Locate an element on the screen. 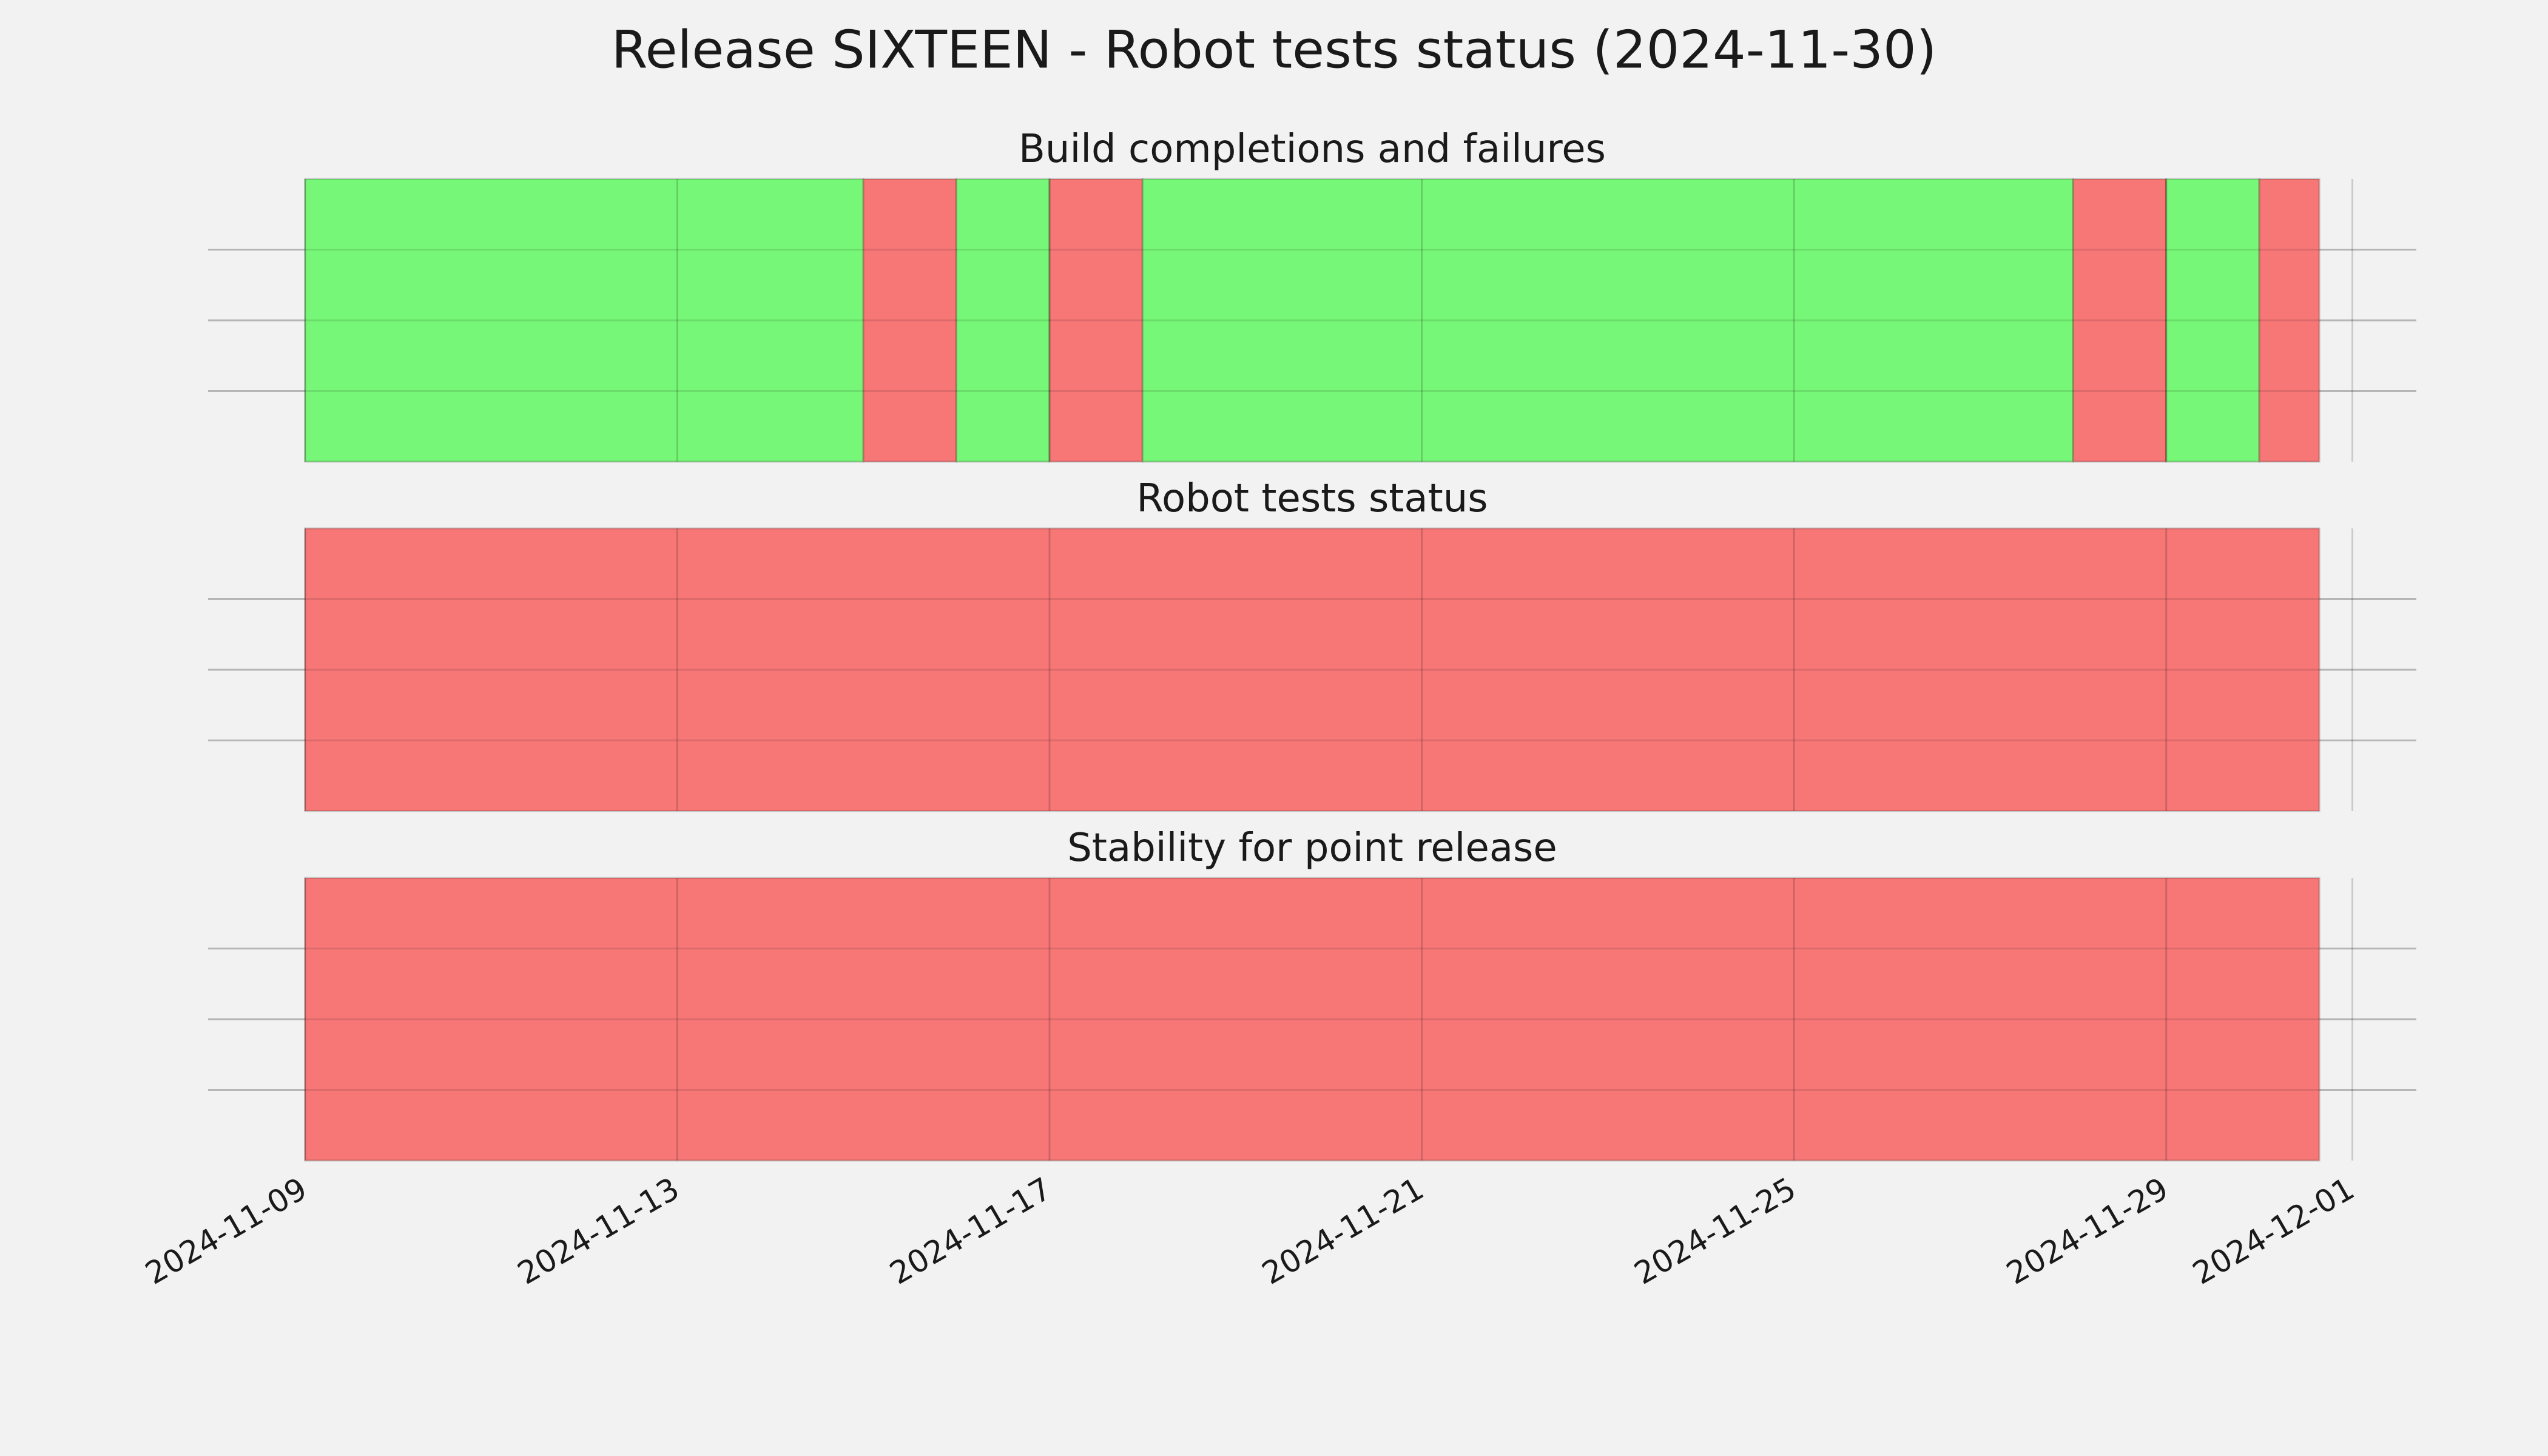 The width and height of the screenshot is (2548, 1456). panel-title: Build completions and failures is located at coordinates (1312, 149).